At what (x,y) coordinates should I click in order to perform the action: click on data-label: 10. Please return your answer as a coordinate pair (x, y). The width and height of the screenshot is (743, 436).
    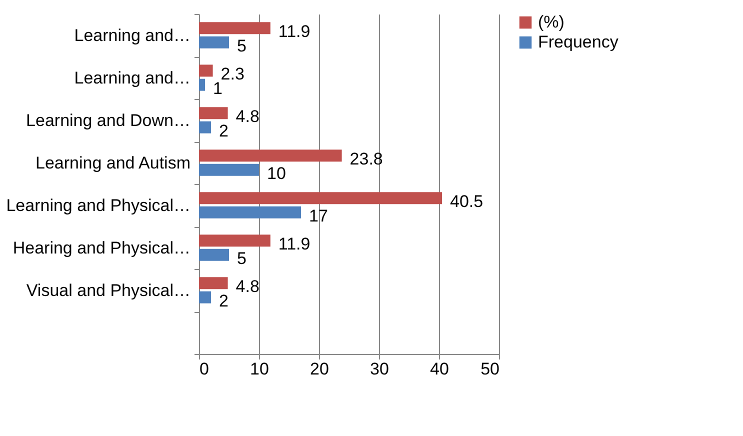
    Looking at the image, I should click on (276, 173).